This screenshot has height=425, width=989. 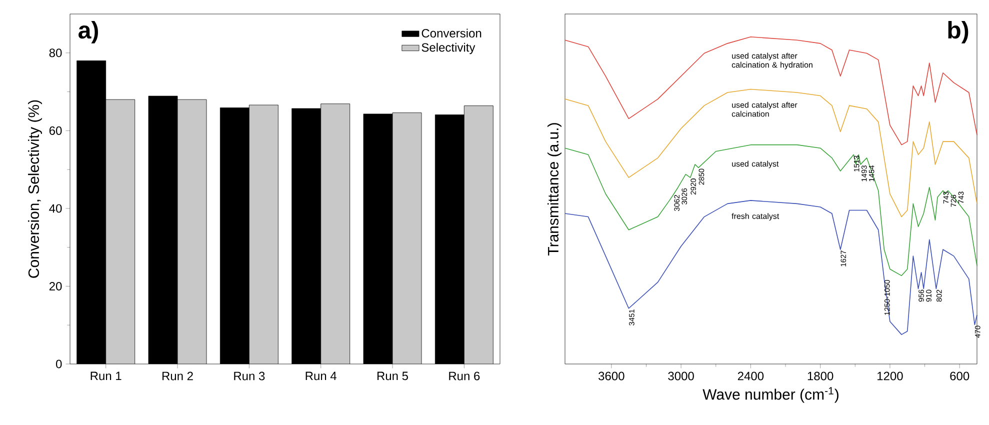 What do you see at coordinates (770, 395) in the screenshot?
I see `x-axis-title: Wave number (cm$^{-1}$)` at bounding box center [770, 395].